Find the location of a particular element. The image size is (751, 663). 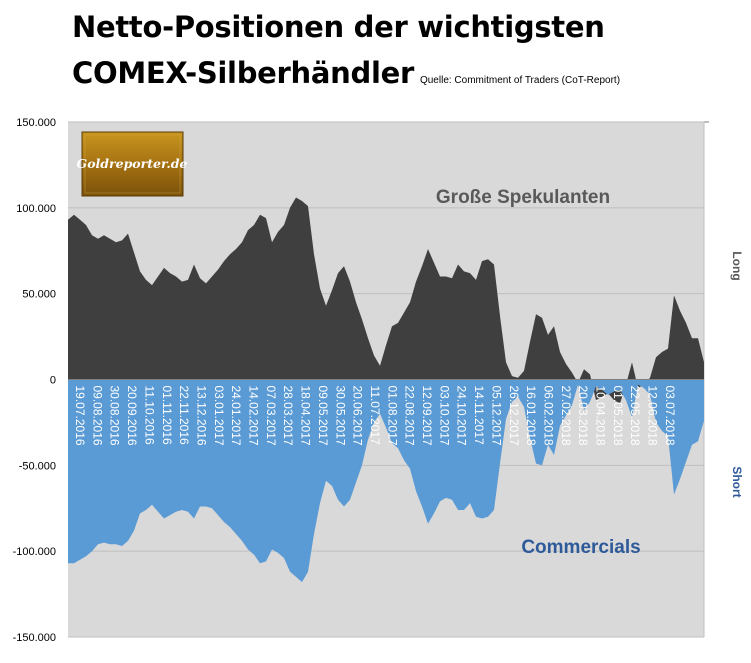

long-label: Long is located at coordinates (737, 265).